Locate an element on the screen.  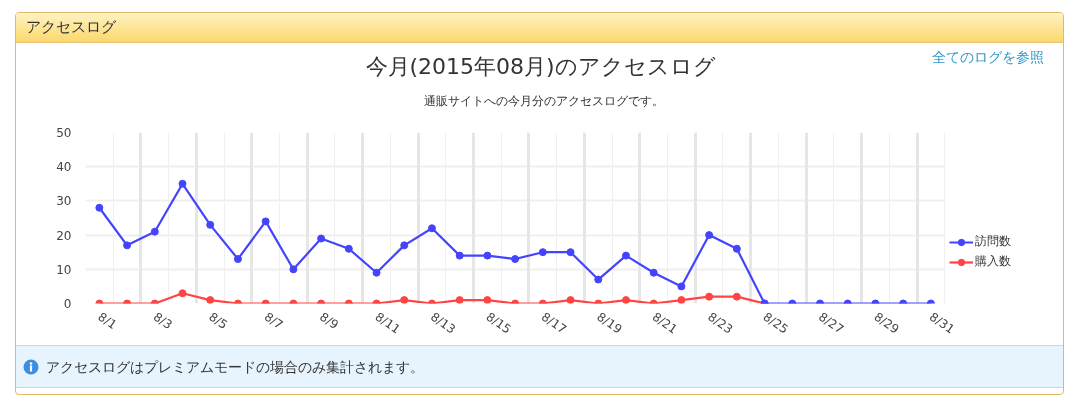
x-tick-label: 8/3 is located at coordinates (162, 321).